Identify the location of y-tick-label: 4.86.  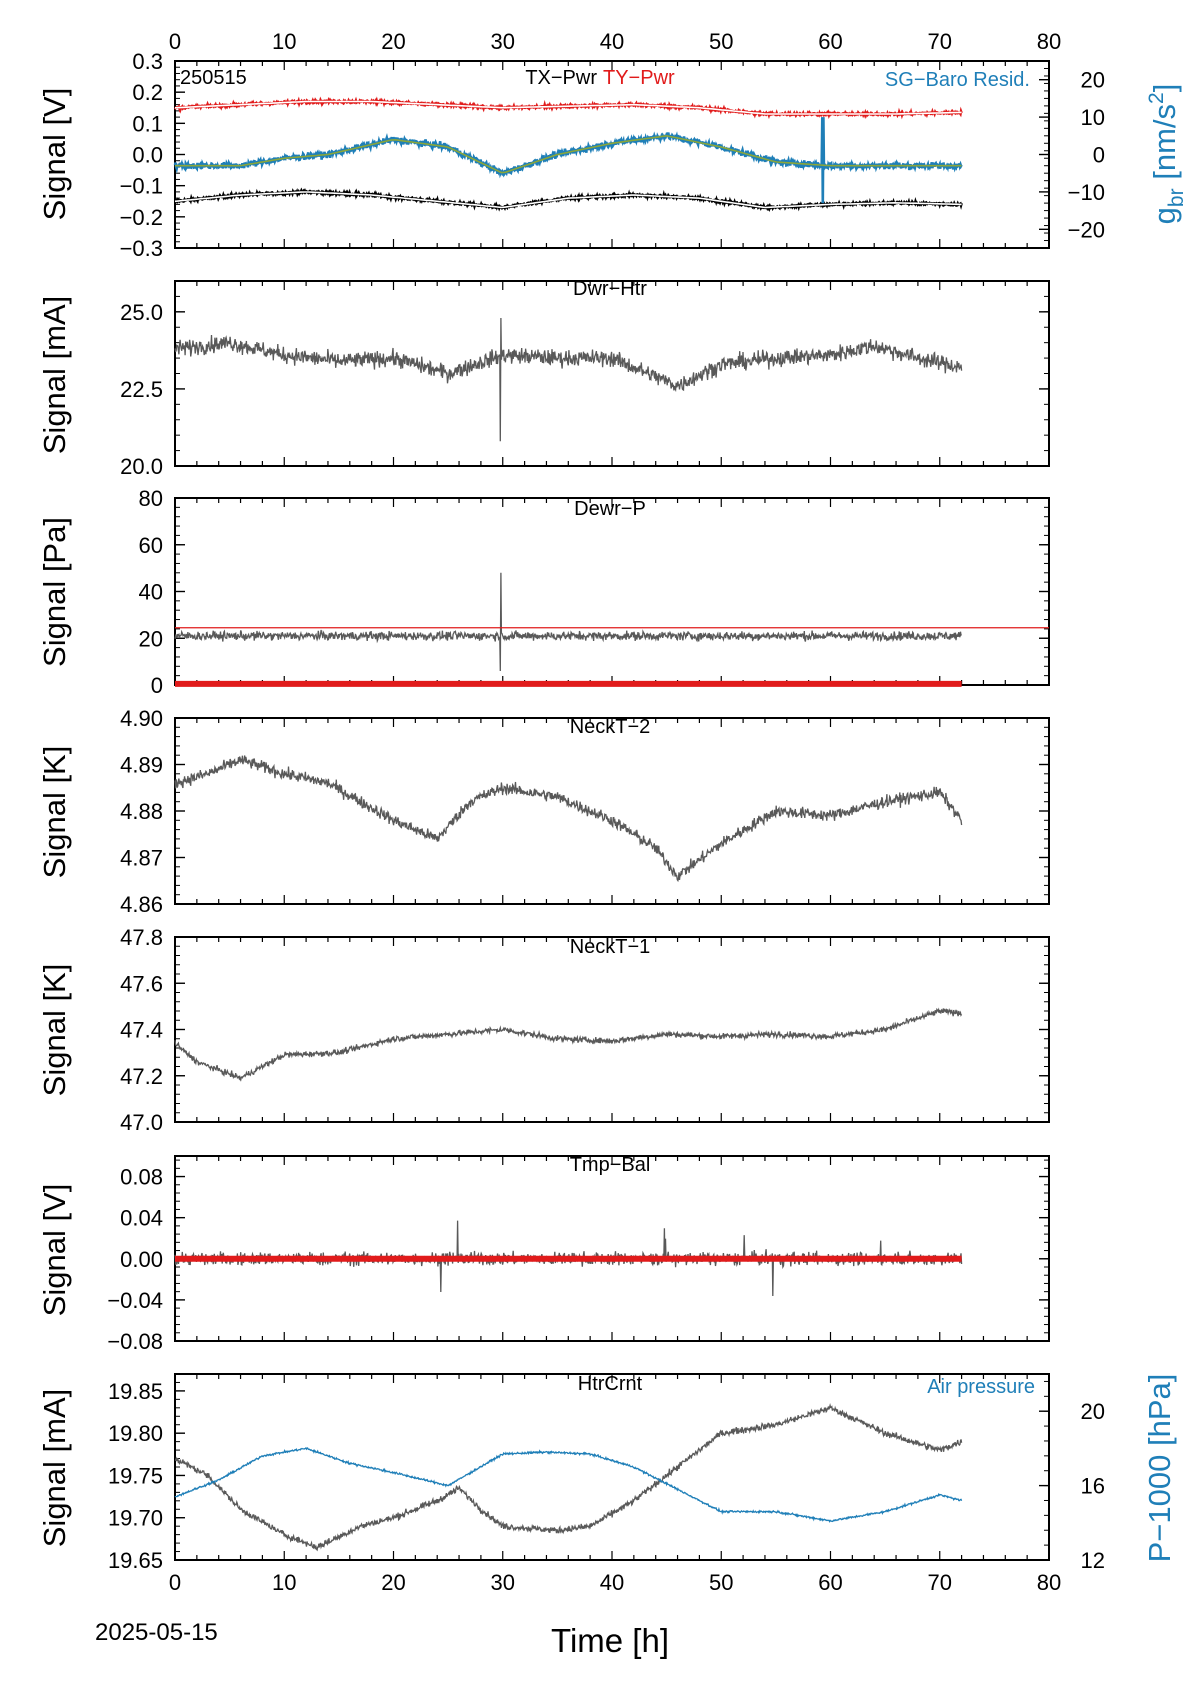
(141, 904).